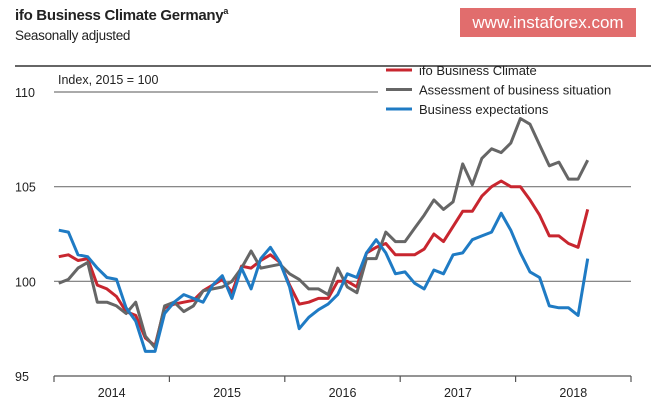  I want to click on chart-title: ifo Business Climate Germanya, so click(121, 15).